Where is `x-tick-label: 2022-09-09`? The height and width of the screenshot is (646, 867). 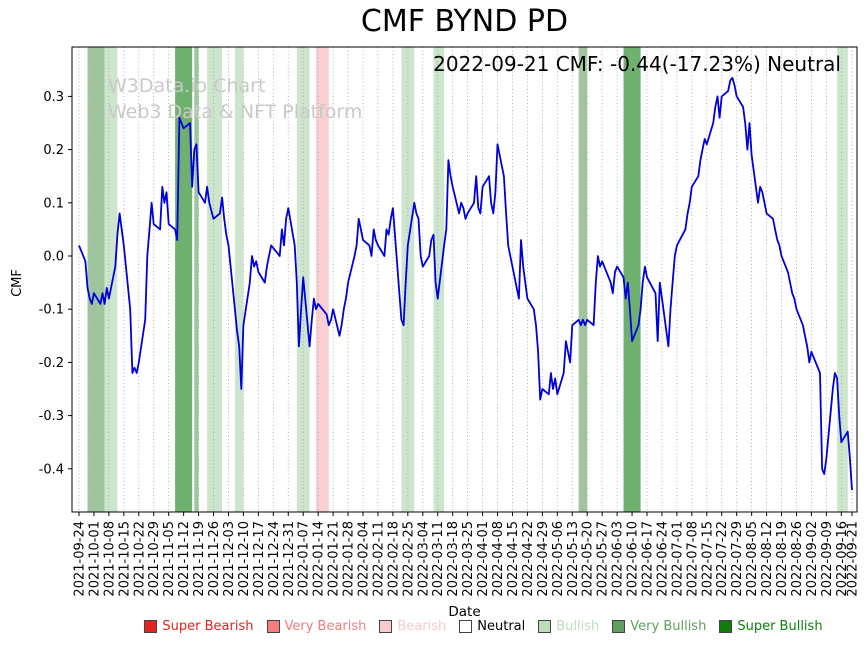 x-tick-label: 2022-09-09 is located at coordinates (827, 559).